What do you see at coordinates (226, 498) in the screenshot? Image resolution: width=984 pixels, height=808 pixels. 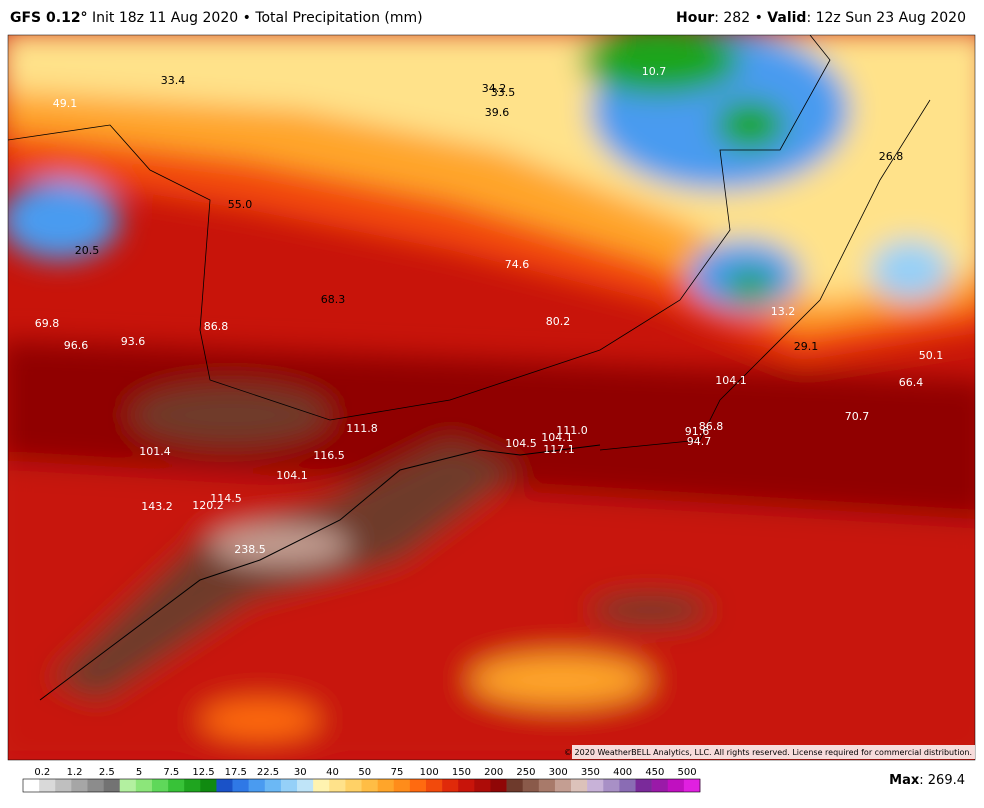 I see `precip-label: 114.5` at bounding box center [226, 498].